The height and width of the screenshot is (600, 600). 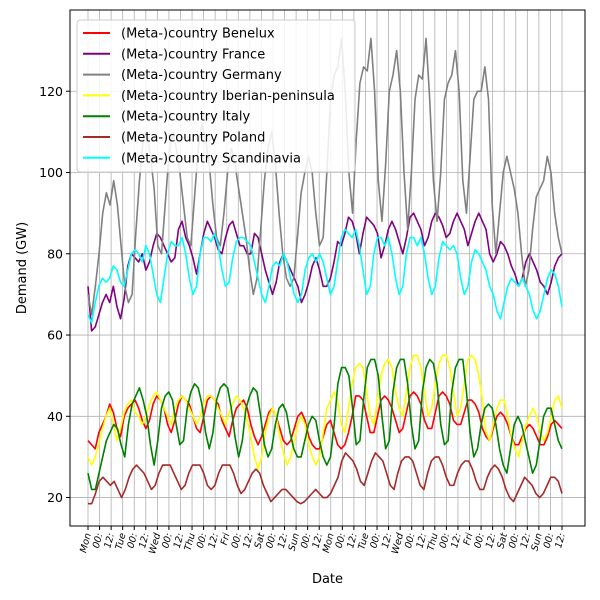 What do you see at coordinates (193, 54) in the screenshot?
I see `legend-label: (Meta-)country France` at bounding box center [193, 54].